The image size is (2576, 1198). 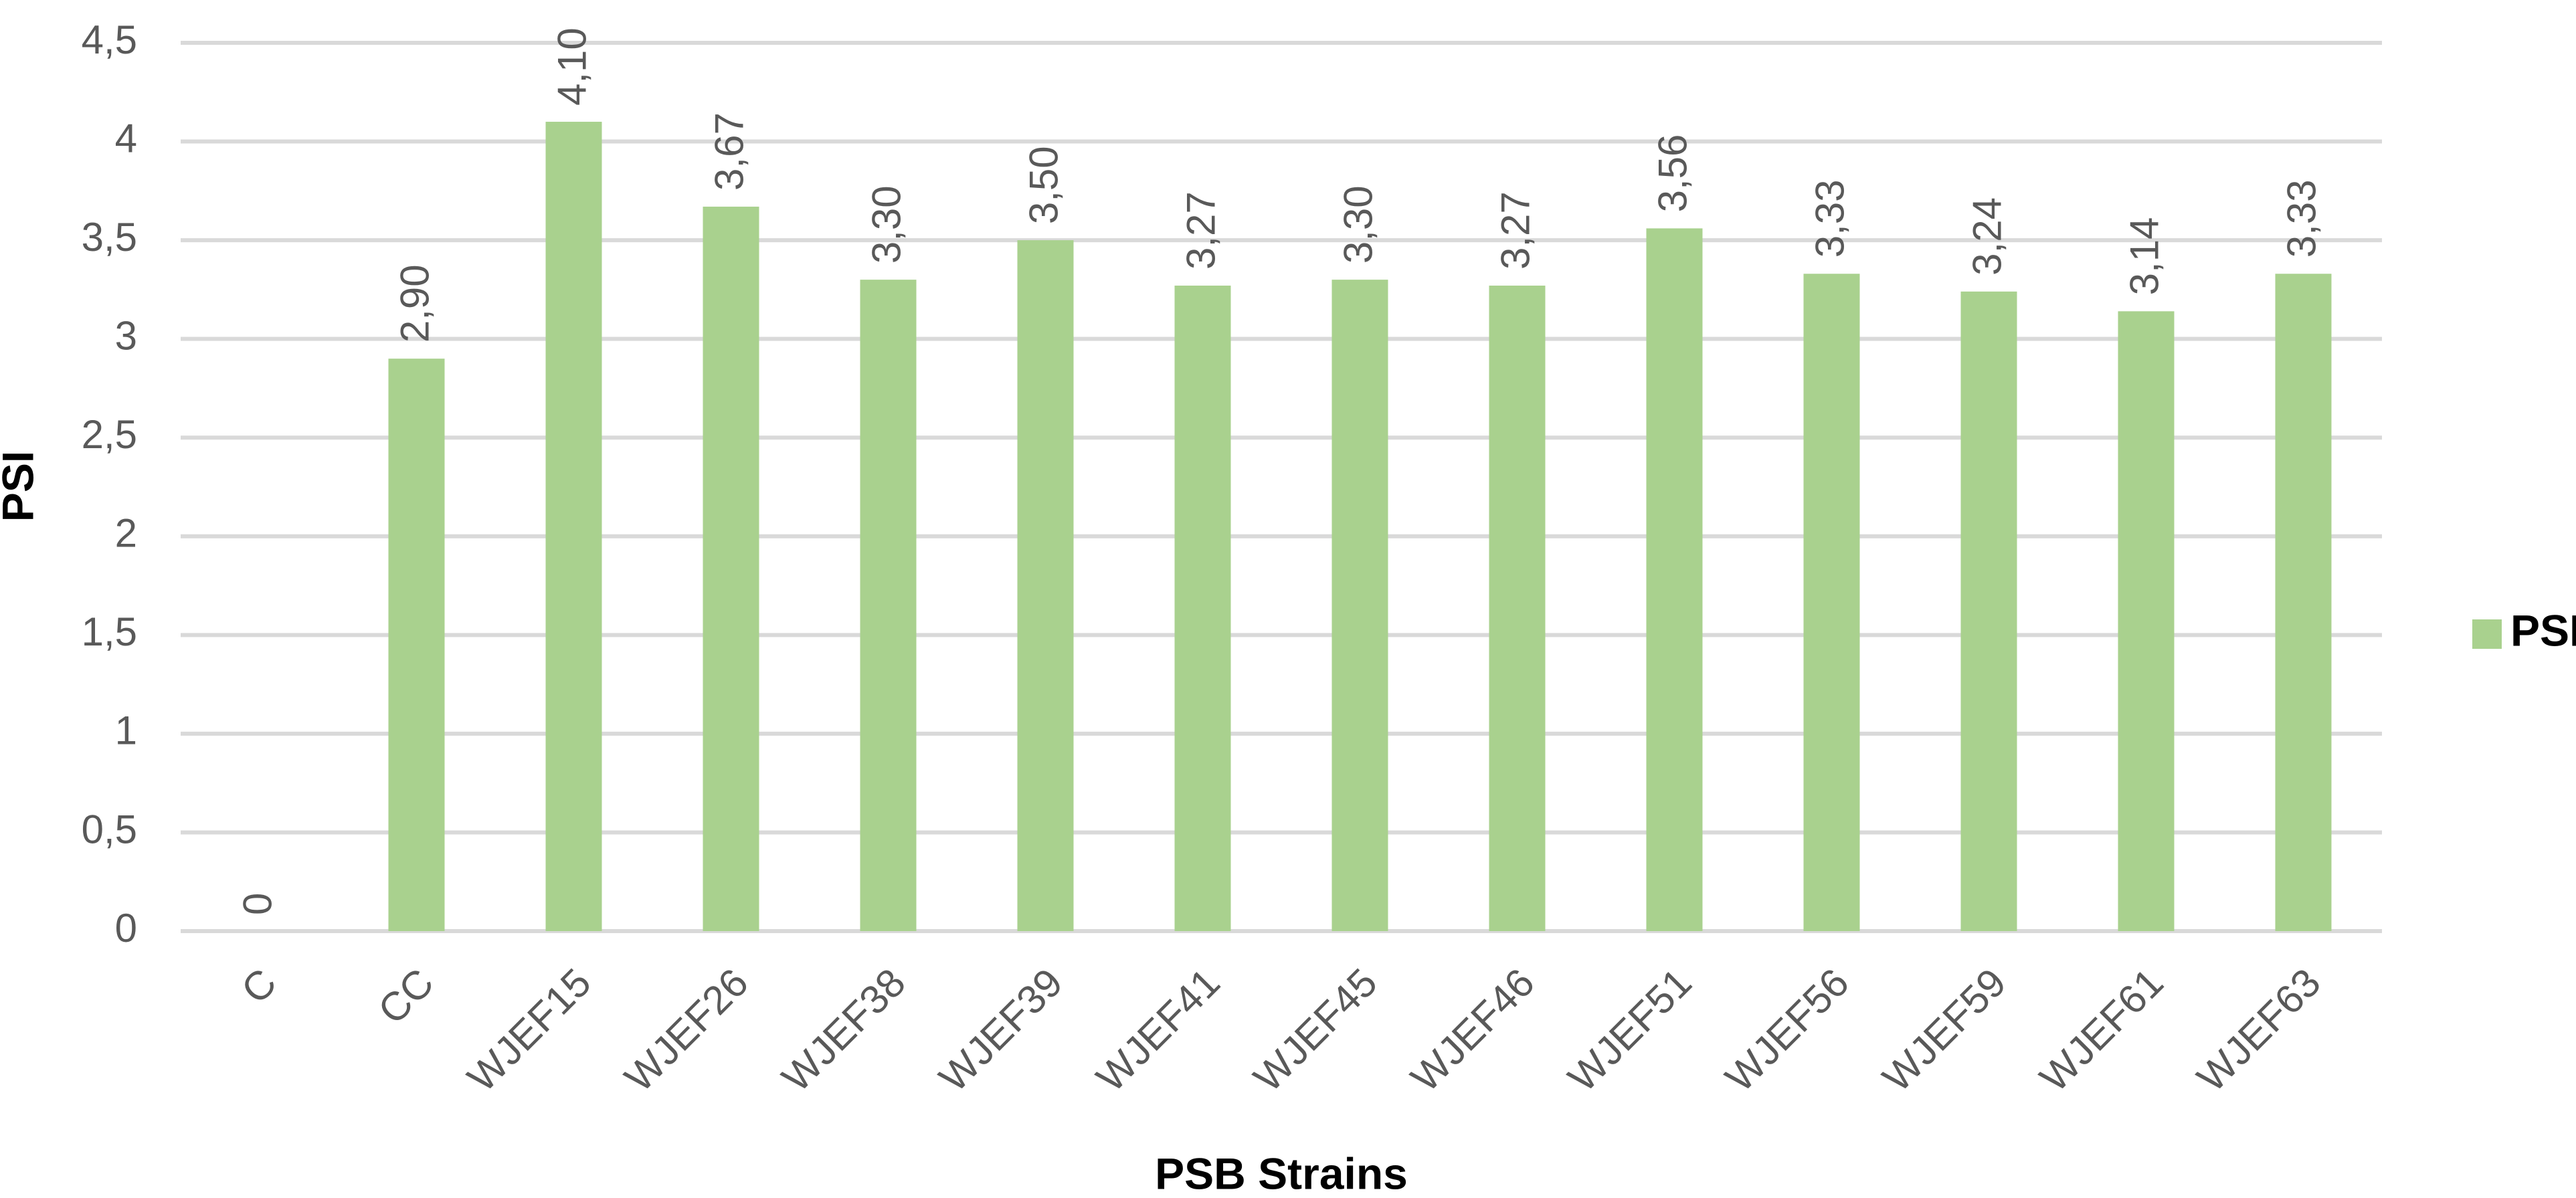 What do you see at coordinates (259, 986) in the screenshot?
I see `x-tick-label: C` at bounding box center [259, 986].